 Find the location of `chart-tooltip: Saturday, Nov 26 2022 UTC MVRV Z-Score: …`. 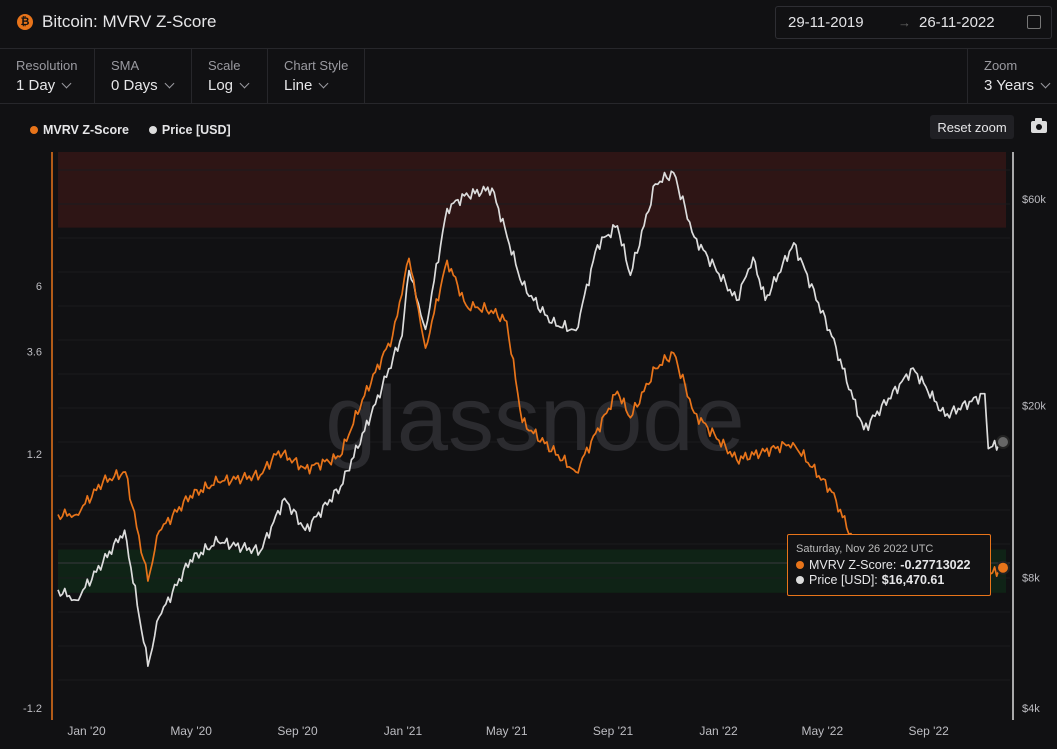

chart-tooltip: Saturday, Nov 26 2022 UTC MVRV Z-Score: … is located at coordinates (889, 565).